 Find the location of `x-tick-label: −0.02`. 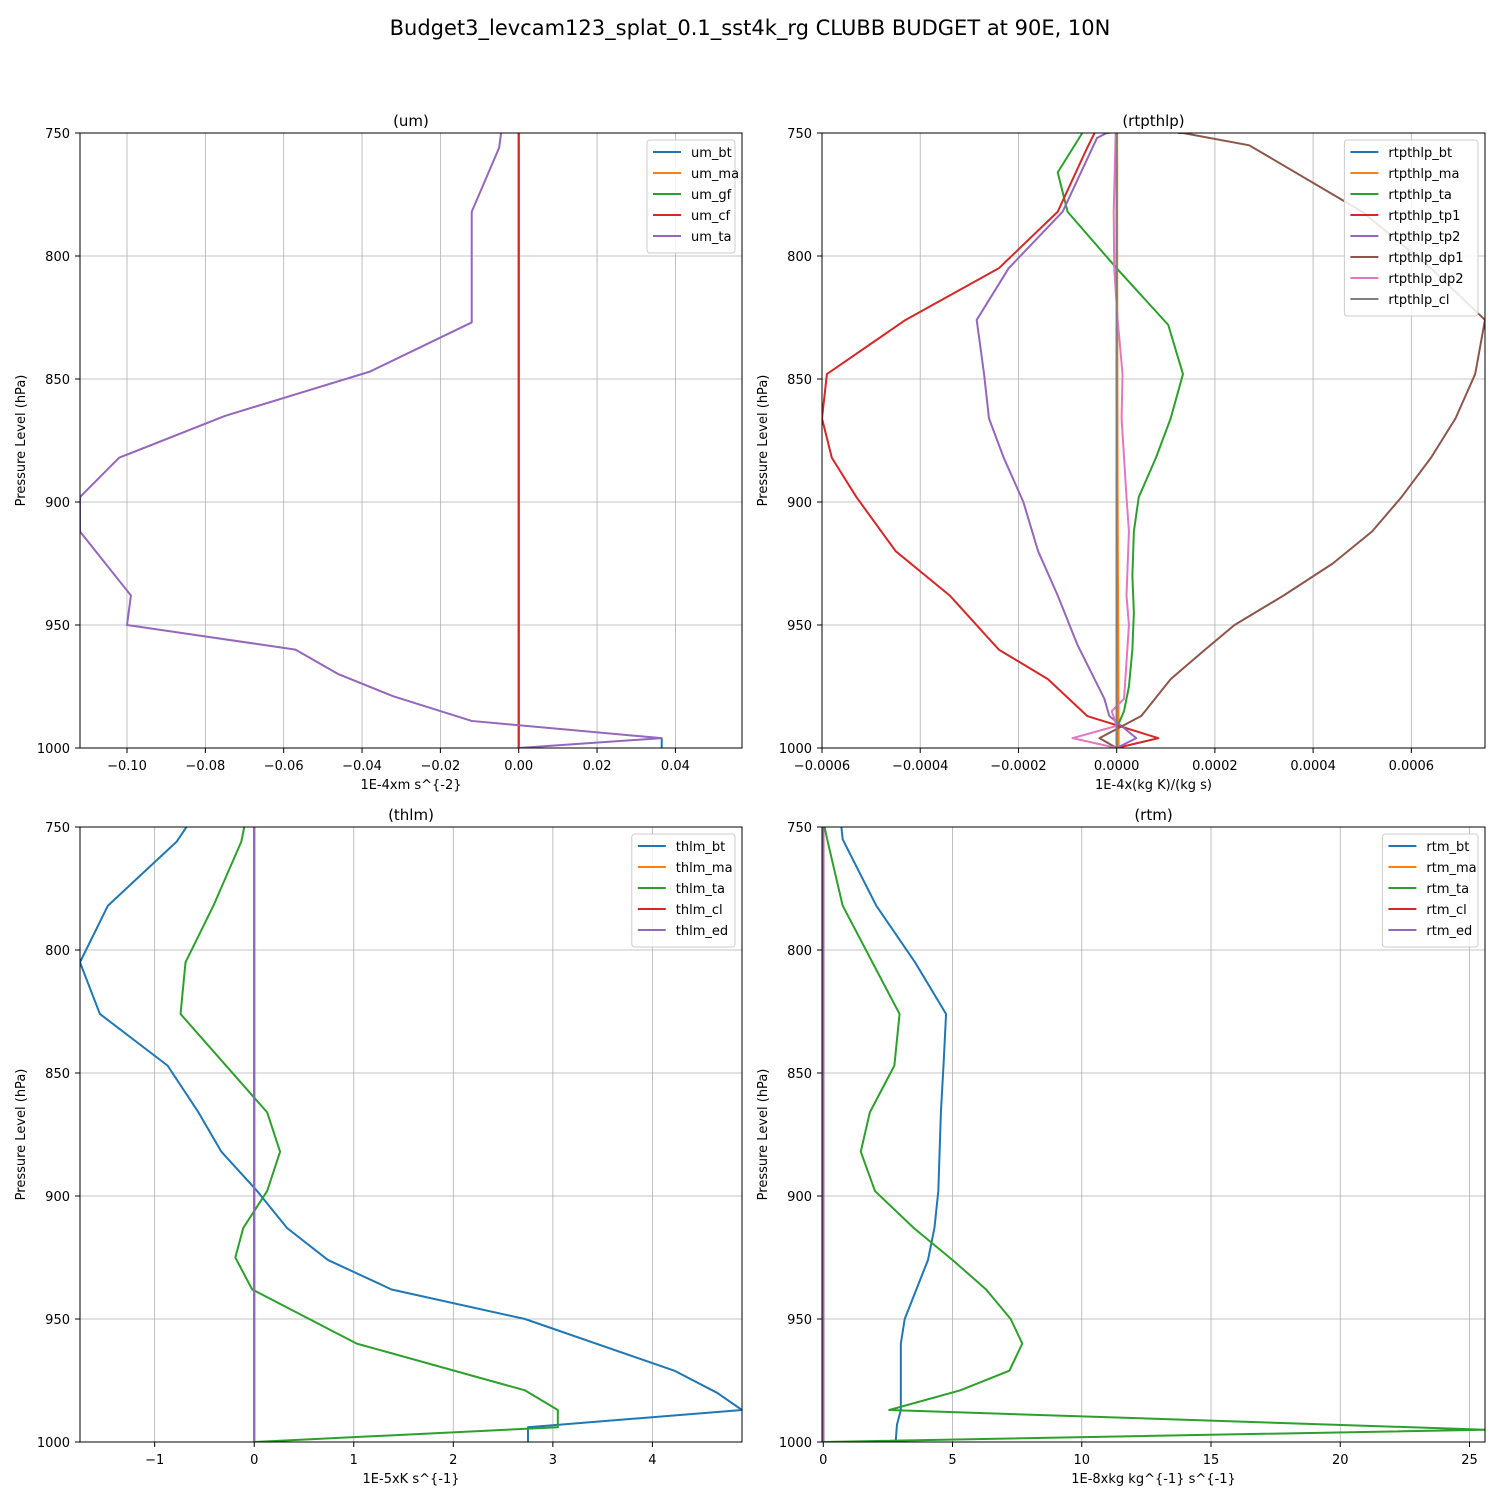

x-tick-label: −0.02 is located at coordinates (440, 766).